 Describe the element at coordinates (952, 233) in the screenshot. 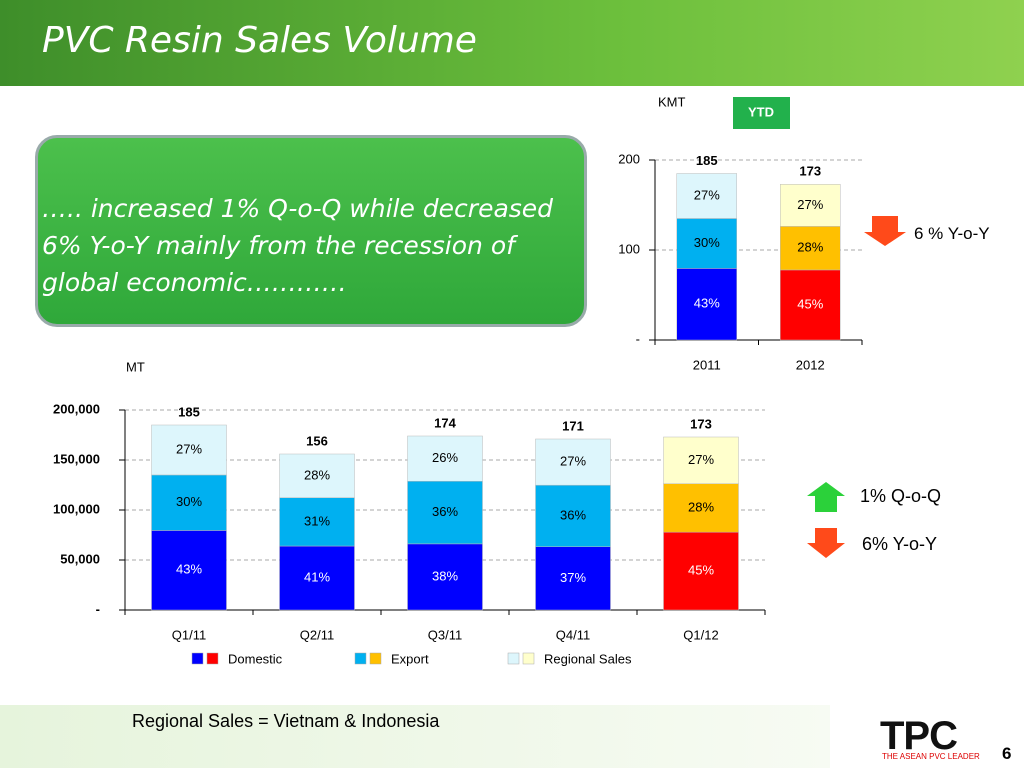

I see `change-label: 6 % Y-o-Y` at that location.